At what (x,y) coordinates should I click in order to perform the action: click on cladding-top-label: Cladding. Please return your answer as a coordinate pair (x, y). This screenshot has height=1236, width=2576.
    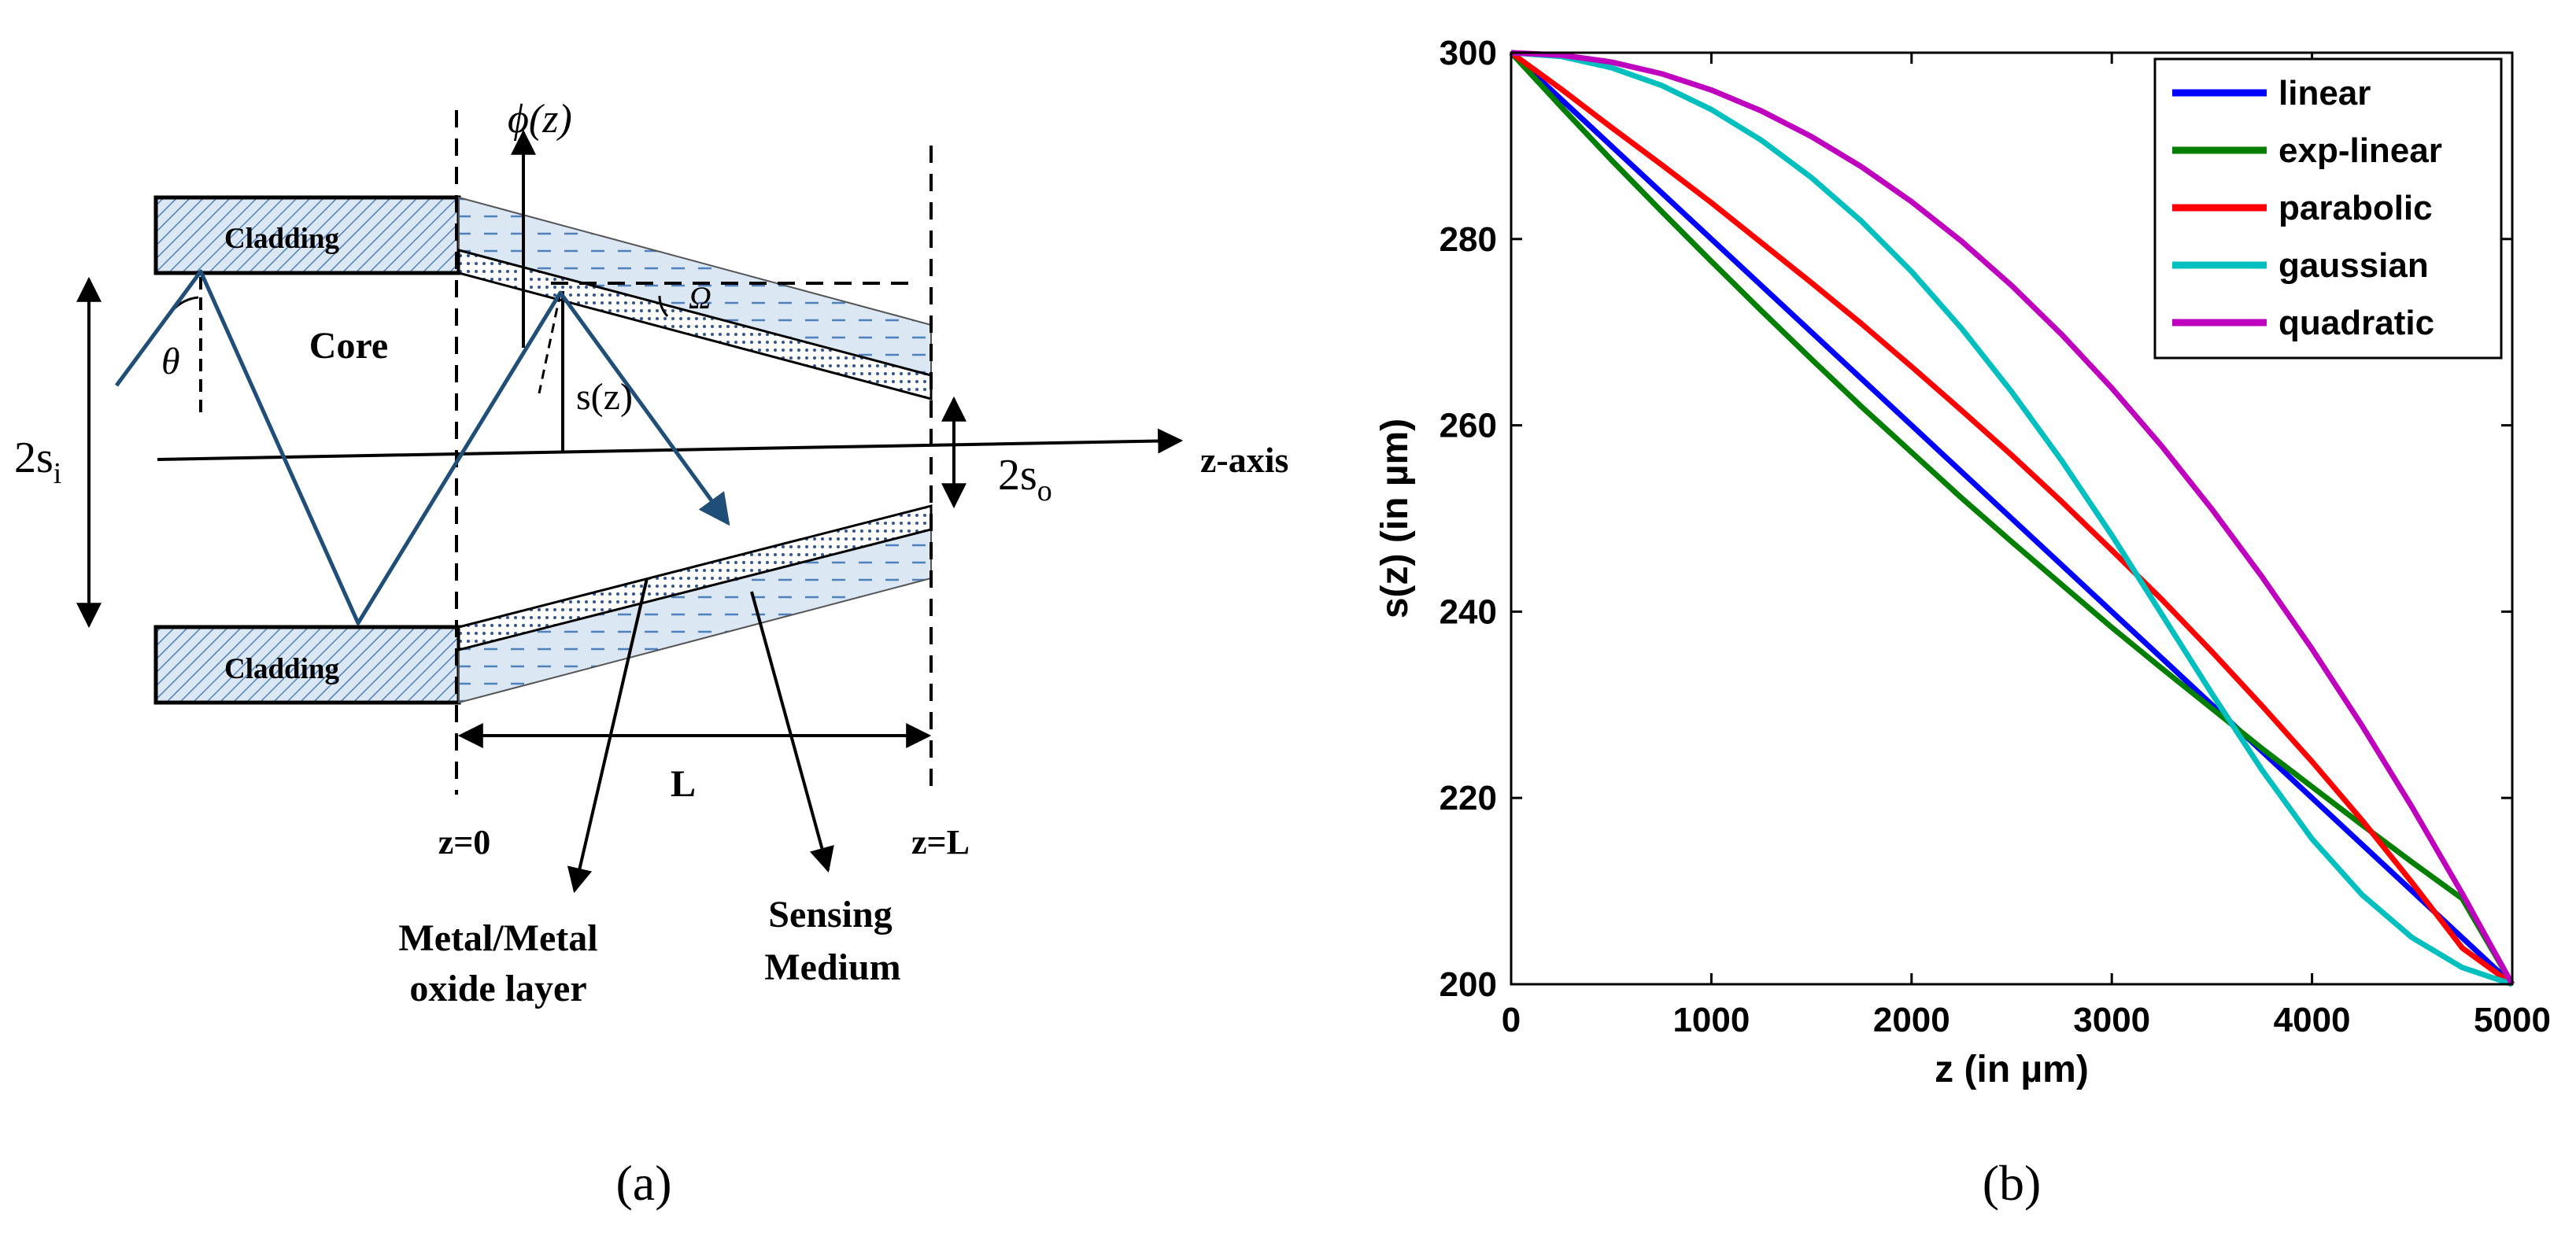
    Looking at the image, I should click on (282, 239).